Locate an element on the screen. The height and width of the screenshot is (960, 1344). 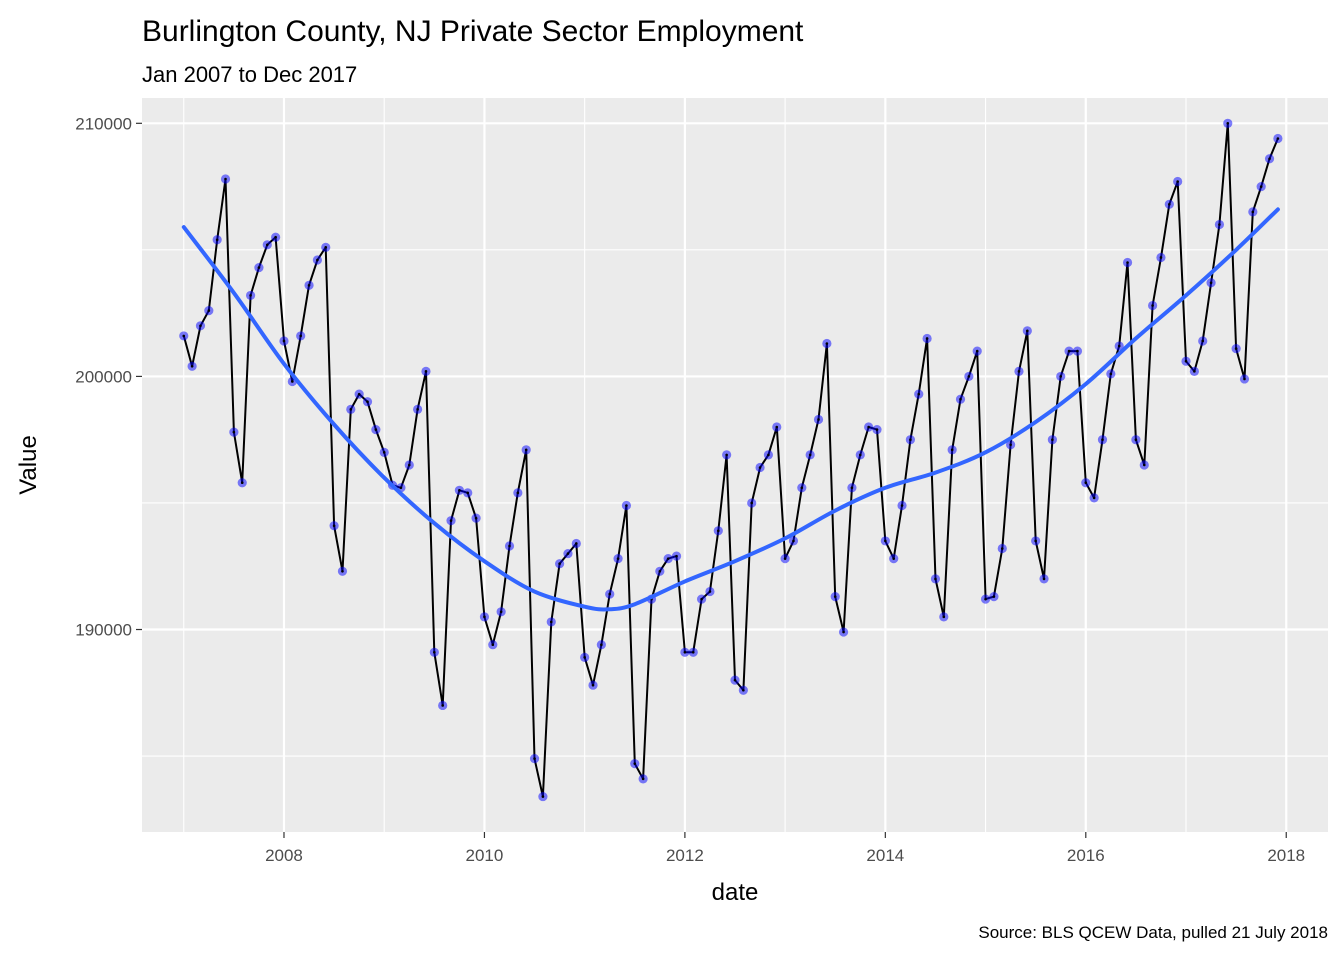
chart-subtitle: Jan 2007 to Dec 2017 is located at coordinates (249, 74).